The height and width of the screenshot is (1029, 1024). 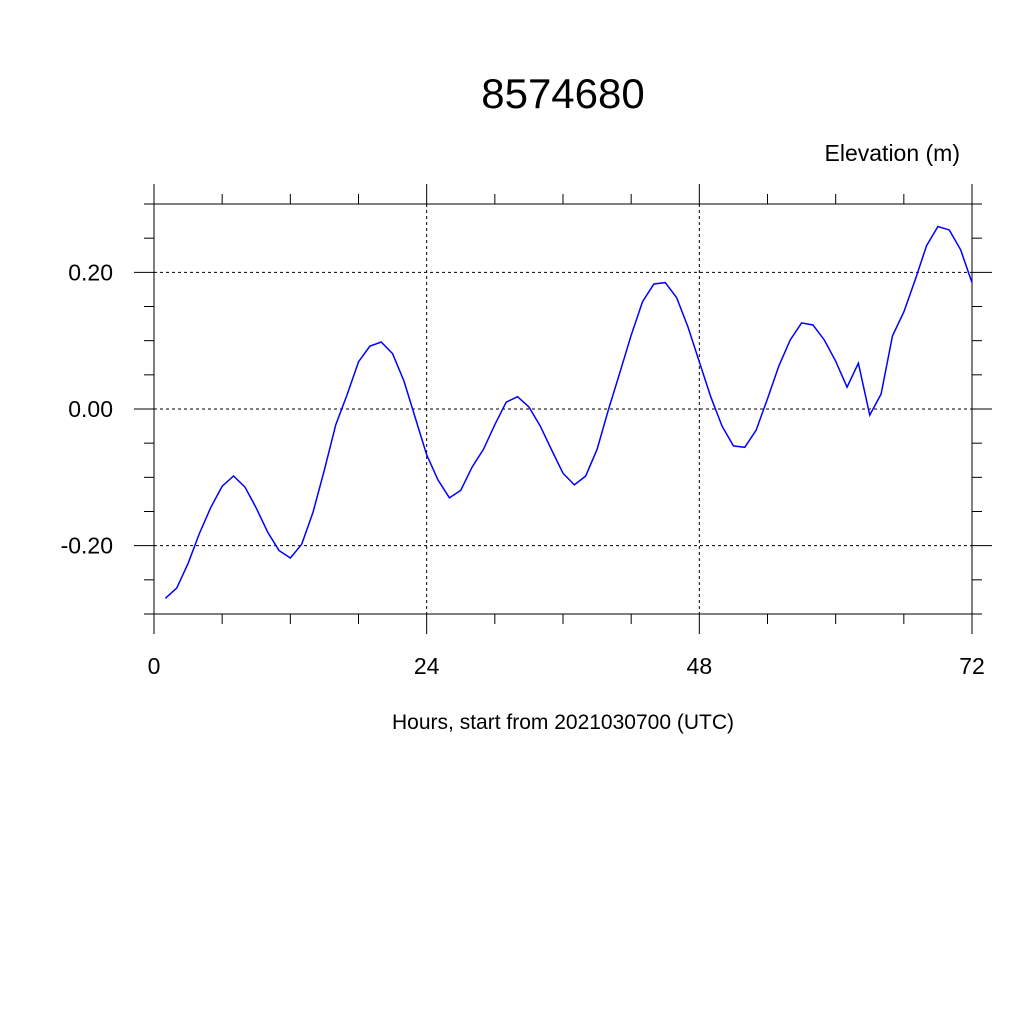 What do you see at coordinates (87, 546) in the screenshot?
I see `y-tick-label: -0.20` at bounding box center [87, 546].